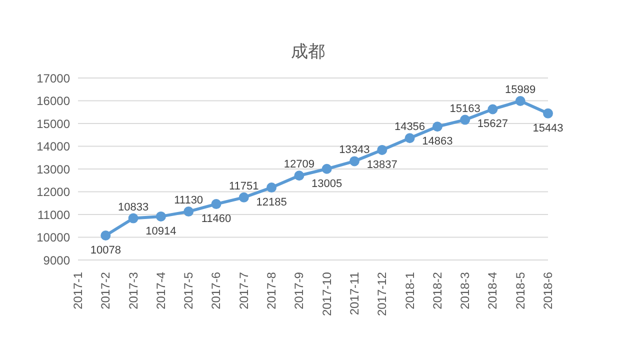  What do you see at coordinates (54, 215) in the screenshot?
I see `y-tick-label: 11000` at bounding box center [54, 215].